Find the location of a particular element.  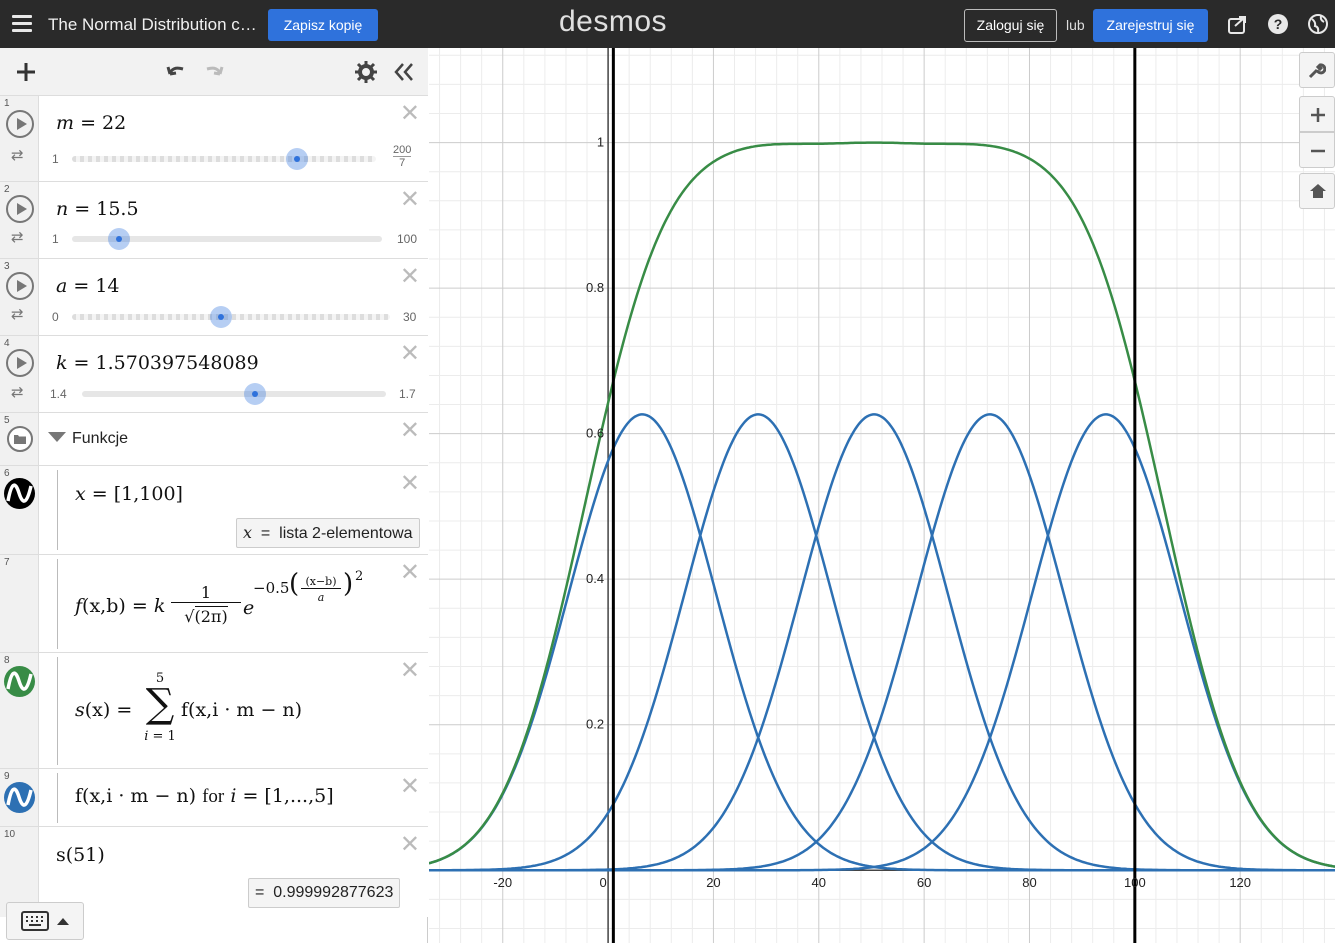

x-tick-label: 60 is located at coordinates (924, 882).